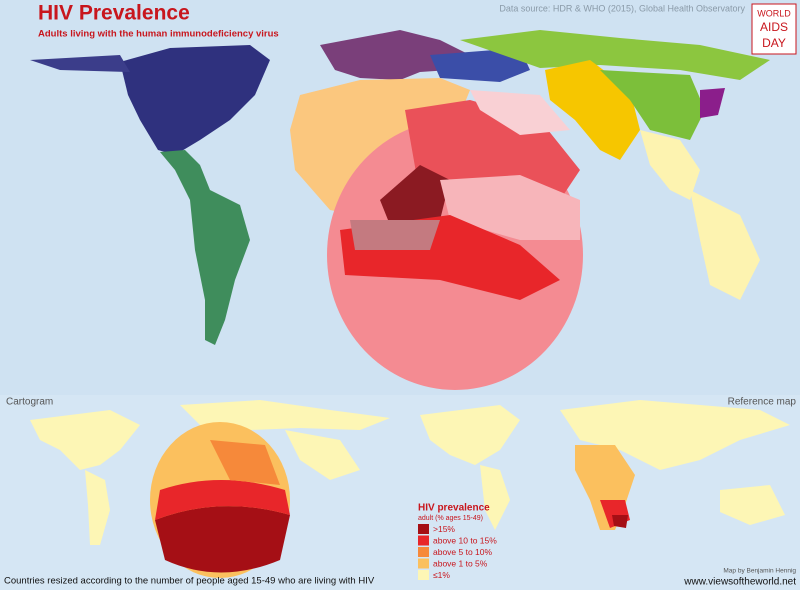  Describe the element at coordinates (29, 402) in the screenshot. I see `panel-label: Cartogram` at that location.